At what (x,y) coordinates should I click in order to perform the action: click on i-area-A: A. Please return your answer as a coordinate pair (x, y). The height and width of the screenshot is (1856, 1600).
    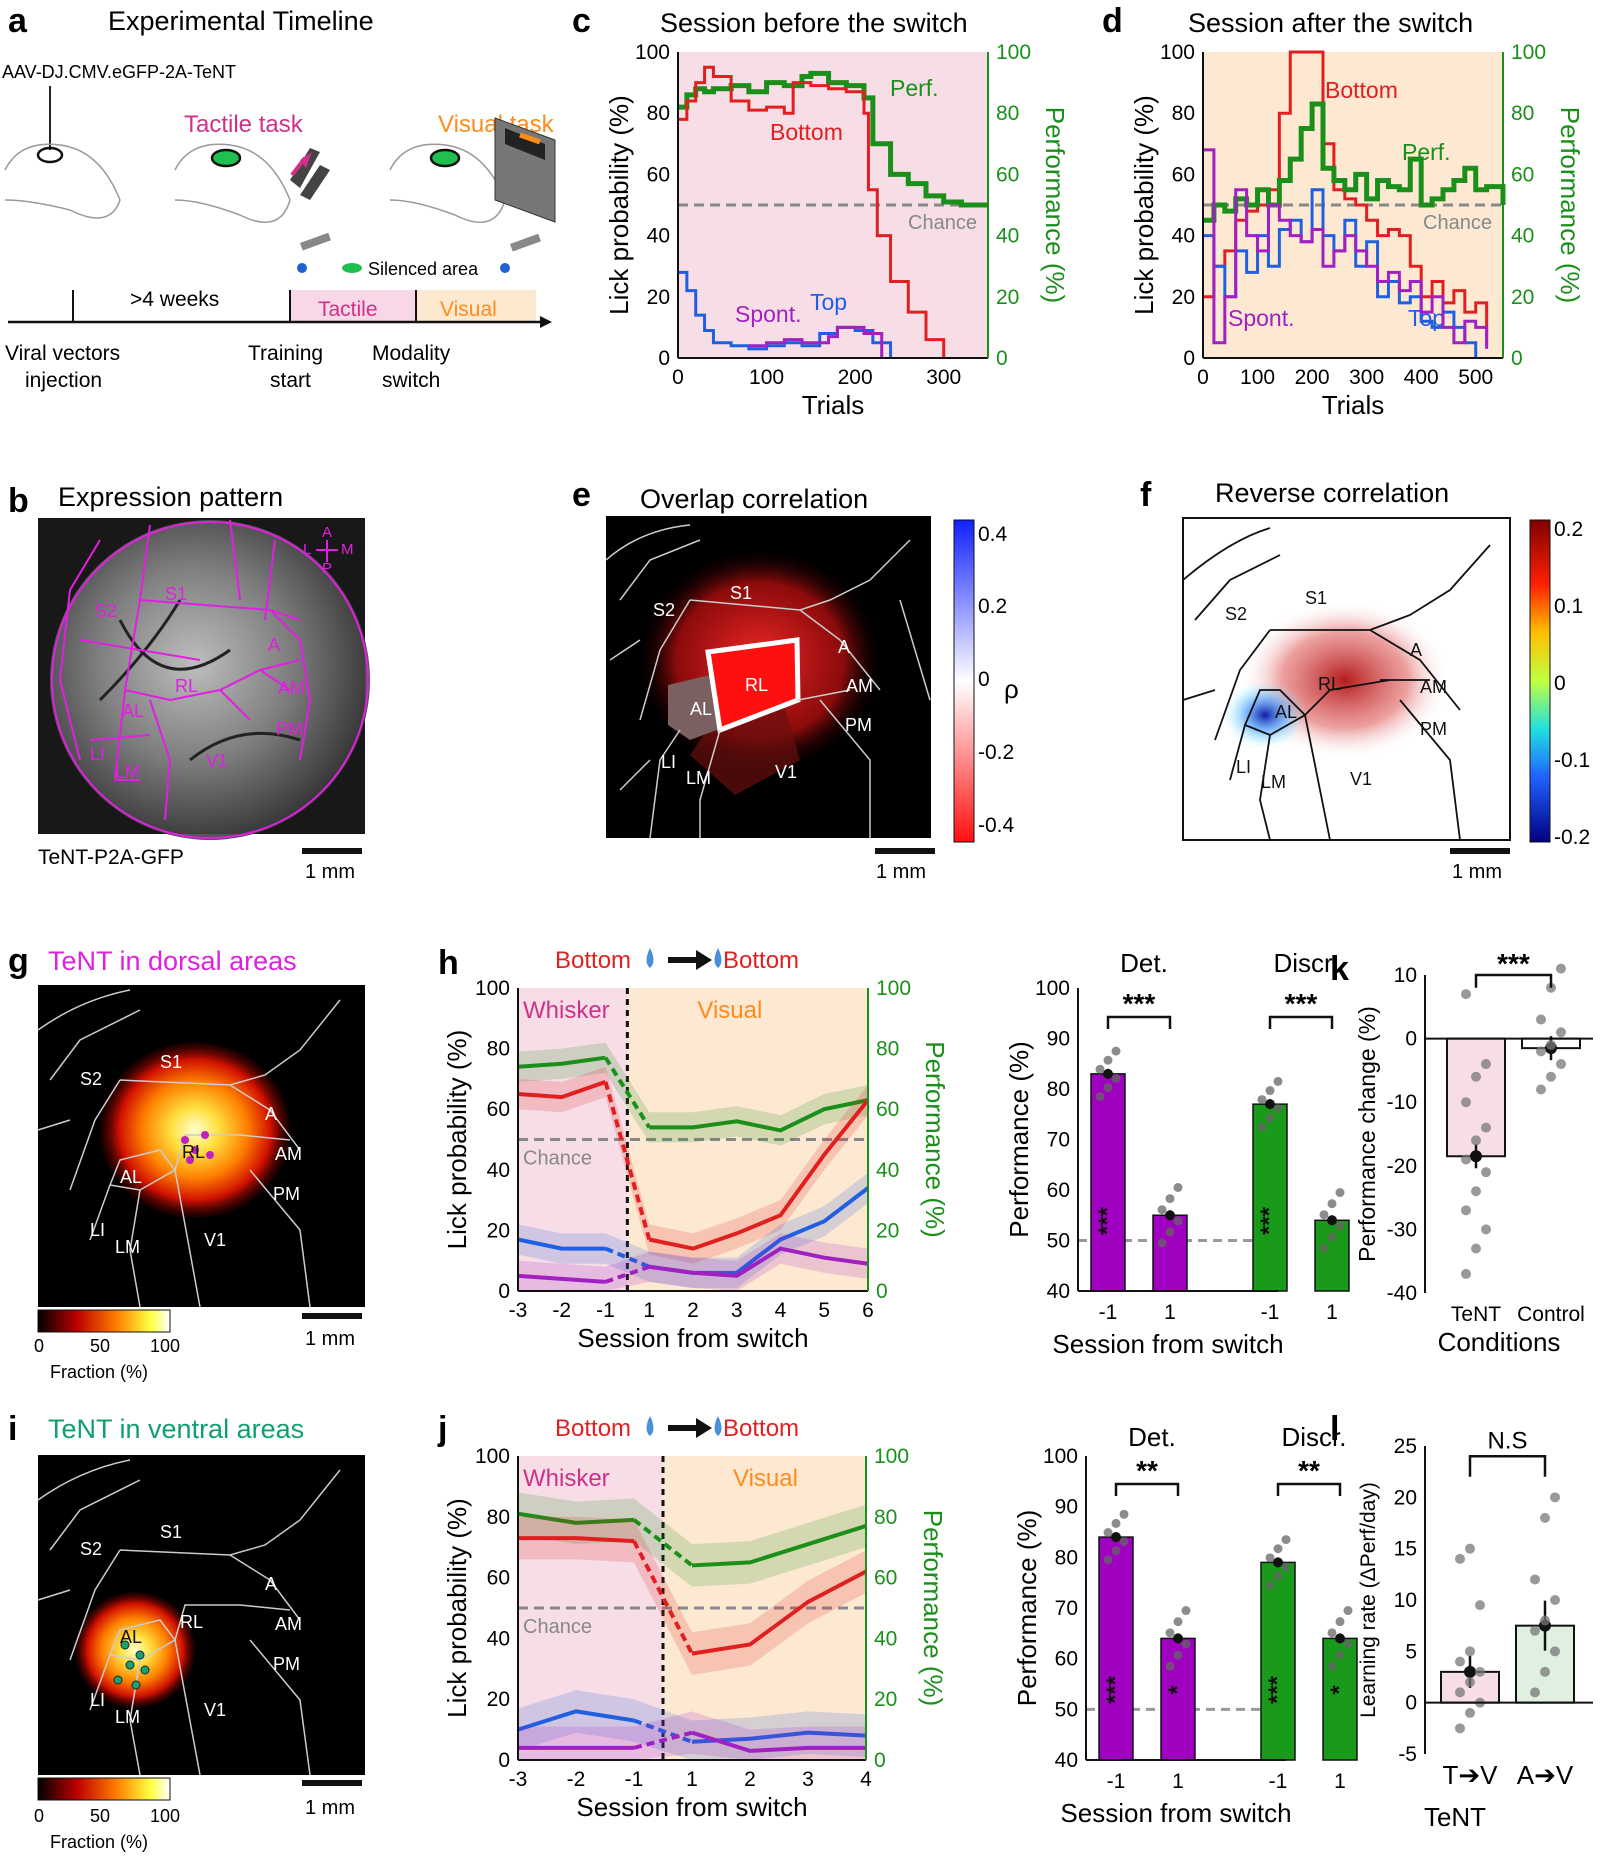
    Looking at the image, I should click on (271, 1584).